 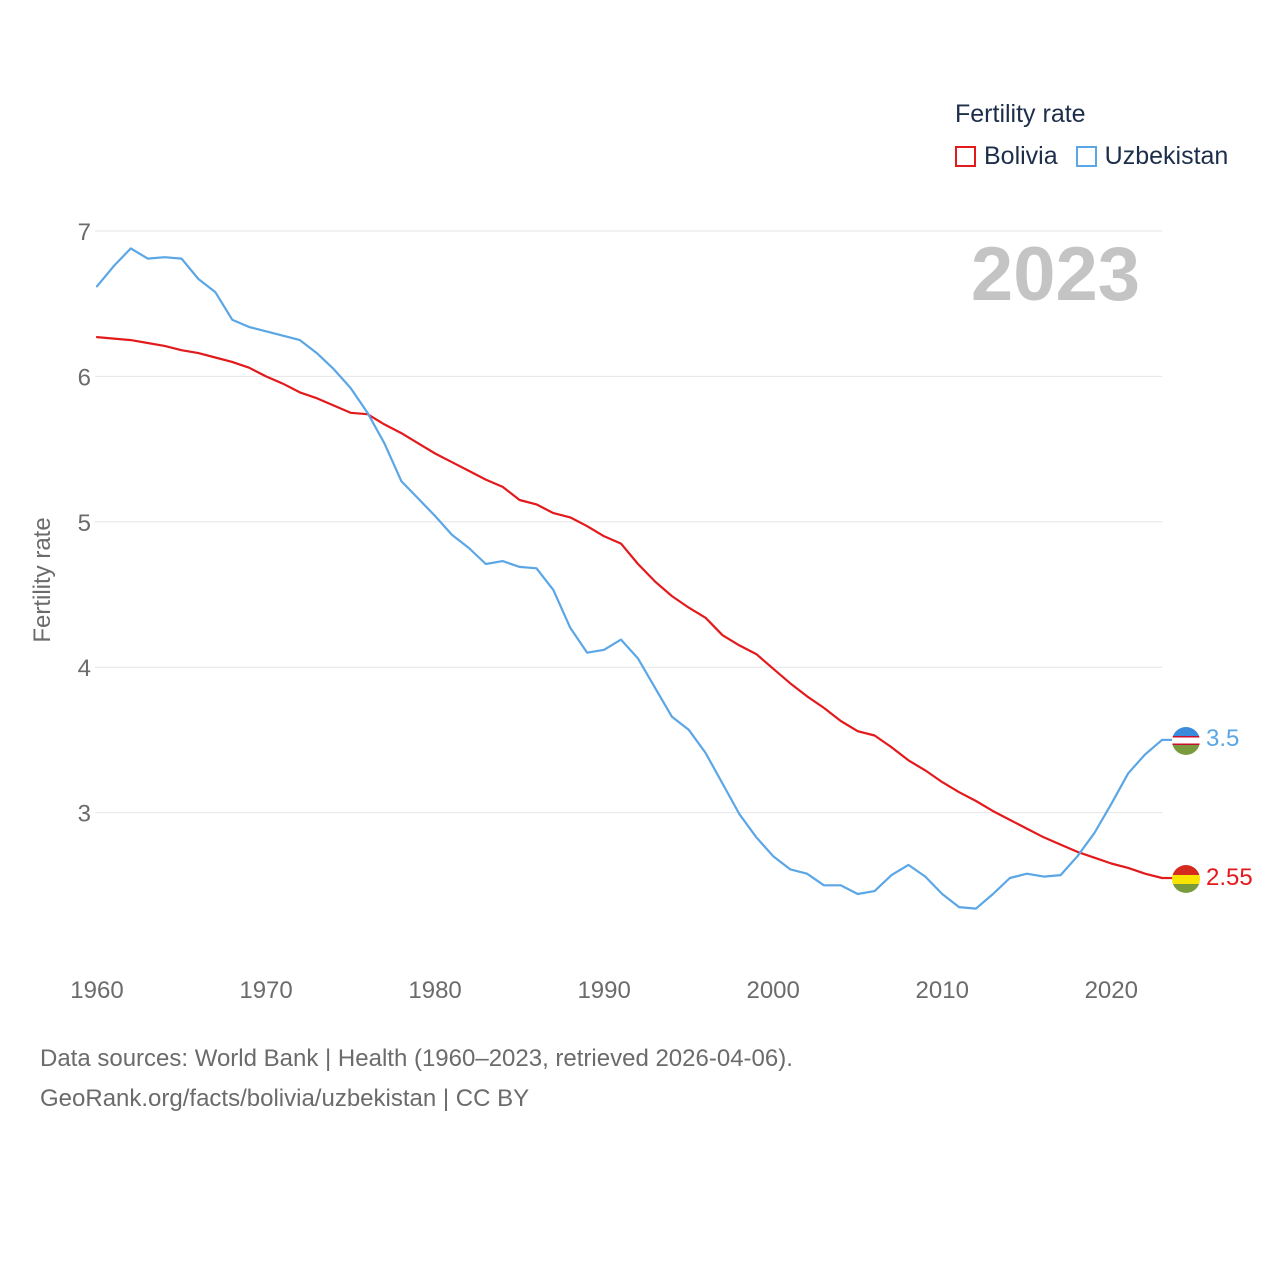 I want to click on legend-item-bolivia: Bolivia, so click(x=1006, y=156).